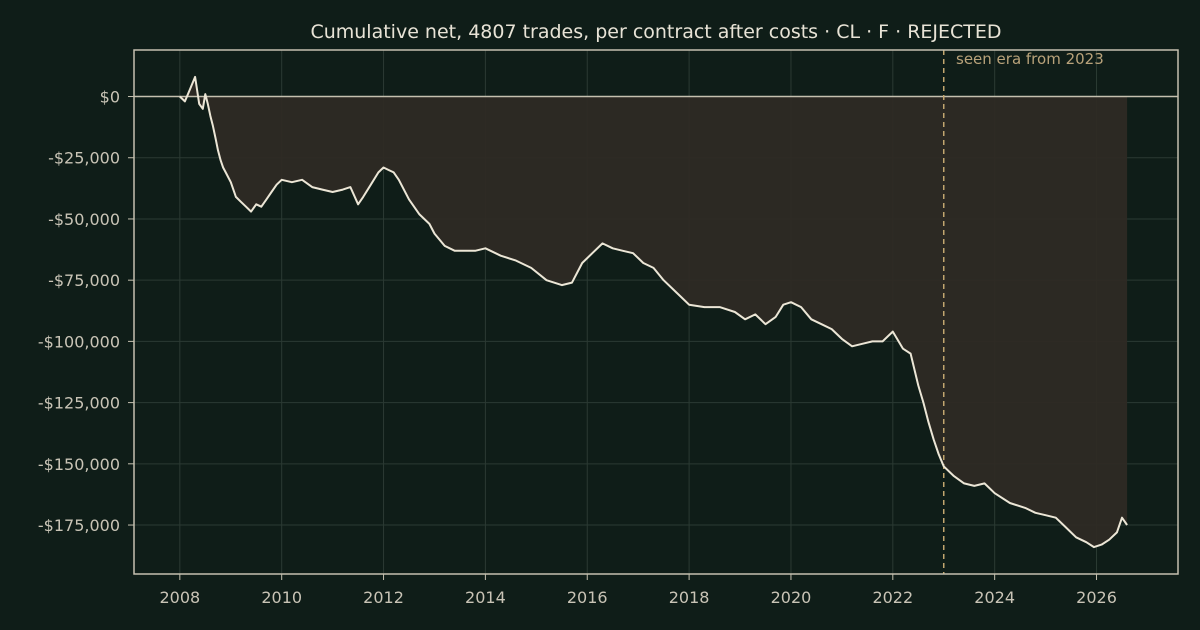 The width and height of the screenshot is (1200, 630). Describe the element at coordinates (791, 597) in the screenshot. I see `x-tick-label: 2020` at that location.